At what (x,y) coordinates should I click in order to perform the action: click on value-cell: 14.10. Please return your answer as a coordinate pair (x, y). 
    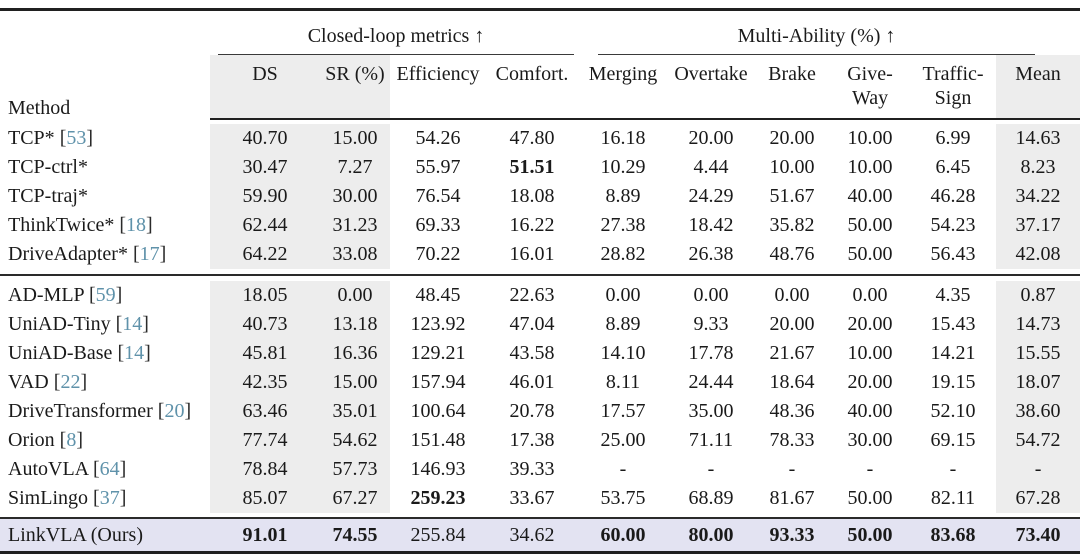
    Looking at the image, I should click on (623, 353).